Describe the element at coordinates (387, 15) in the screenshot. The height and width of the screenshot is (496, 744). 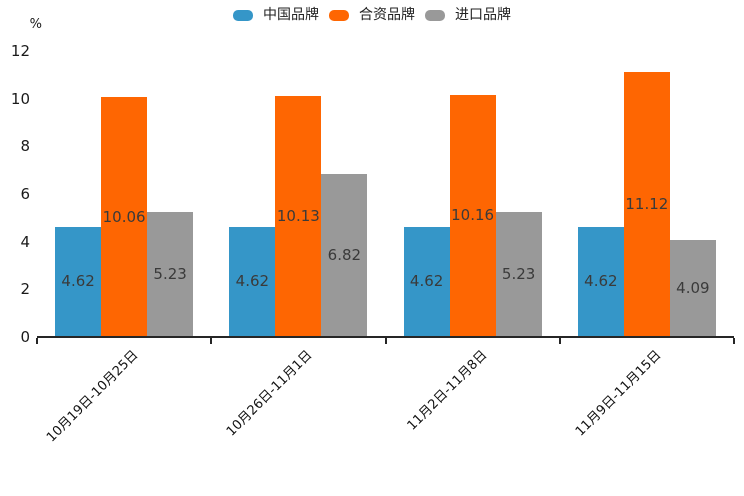
I see `legend-label: 合资品牌` at that location.